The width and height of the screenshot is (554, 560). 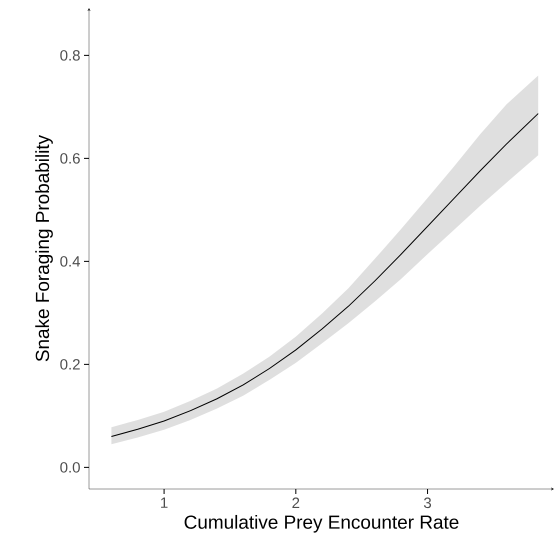 What do you see at coordinates (44, 248) in the screenshot?
I see `y-axis-title: Snake Foraging Probability` at bounding box center [44, 248].